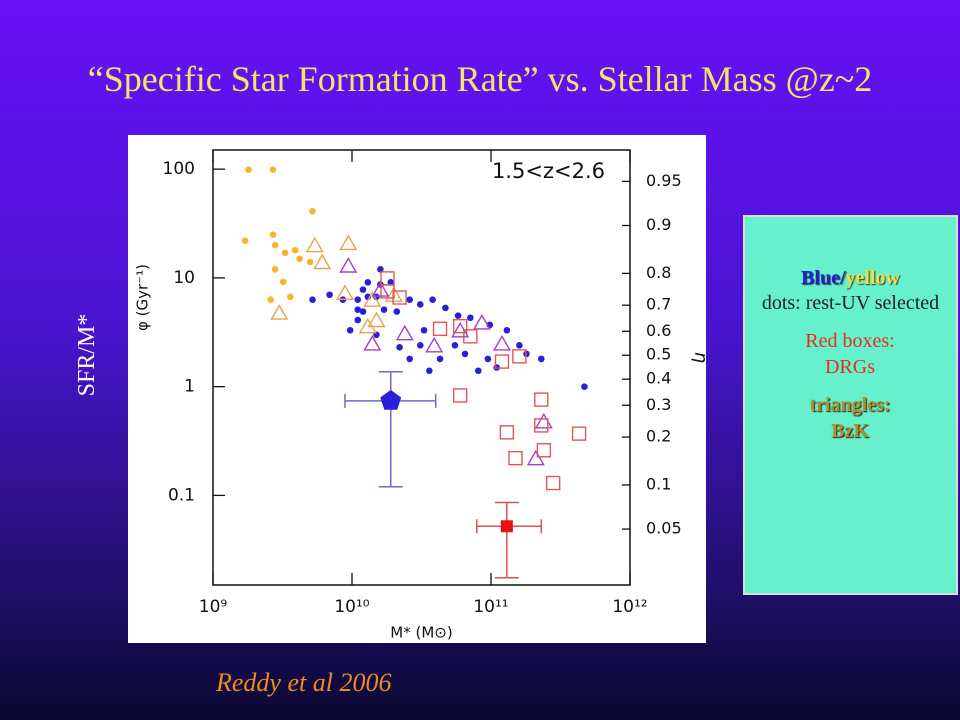 Image resolution: width=960 pixels, height=720 pixels. I want to click on annotation: 1.5<z<2.6, so click(548, 171).